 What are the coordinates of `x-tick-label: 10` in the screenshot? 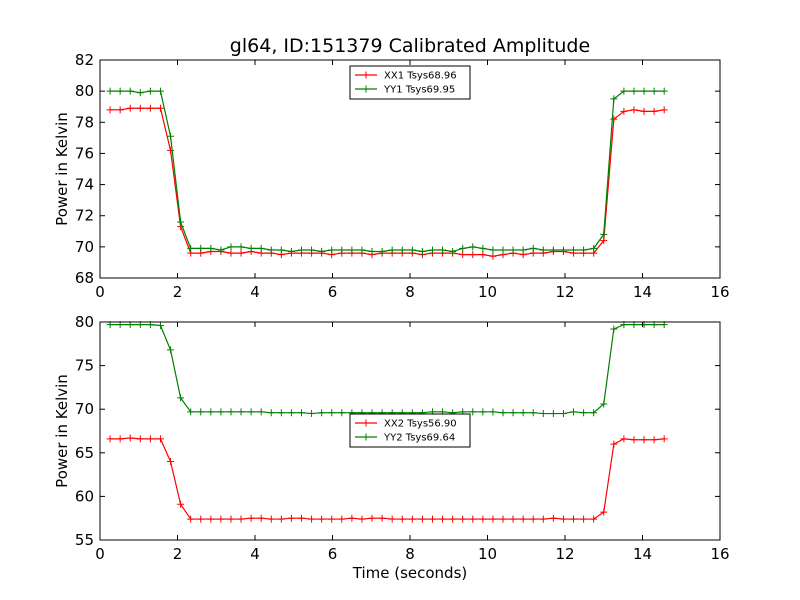 It's located at (487, 292).